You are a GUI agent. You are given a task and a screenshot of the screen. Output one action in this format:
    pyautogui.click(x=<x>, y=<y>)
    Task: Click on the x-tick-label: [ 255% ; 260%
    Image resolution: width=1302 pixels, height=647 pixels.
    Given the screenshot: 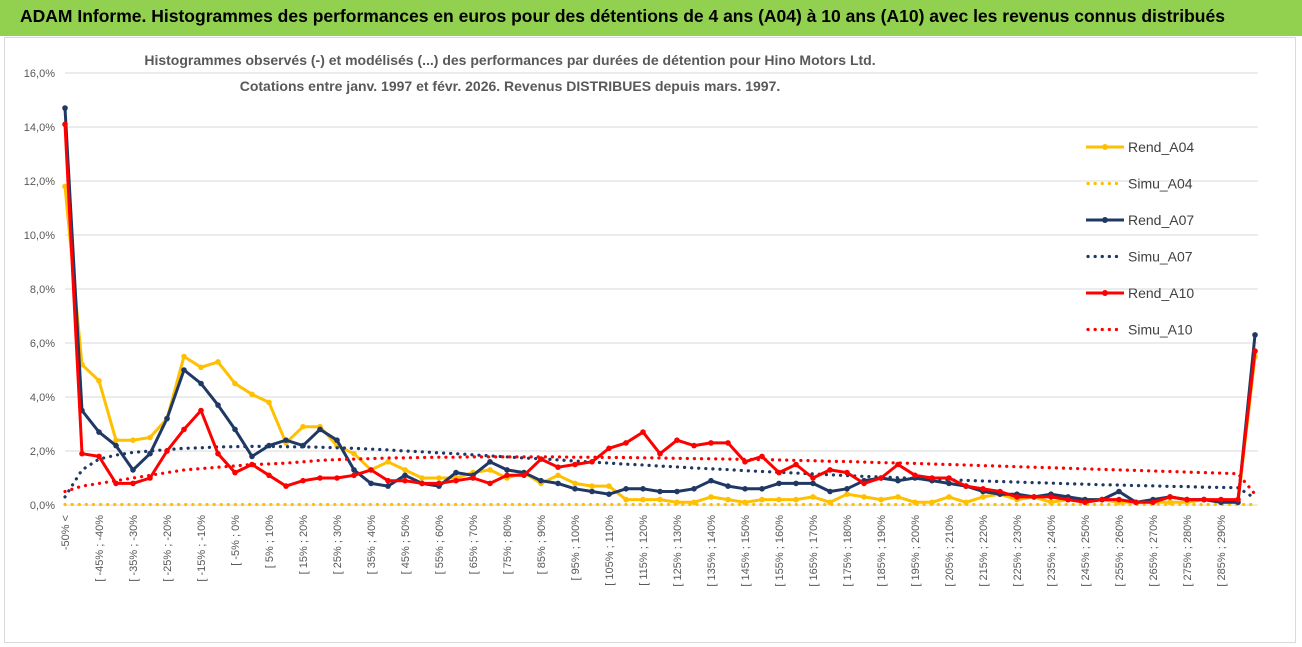 What is the action you would take?
    pyautogui.click(x=1120, y=551)
    